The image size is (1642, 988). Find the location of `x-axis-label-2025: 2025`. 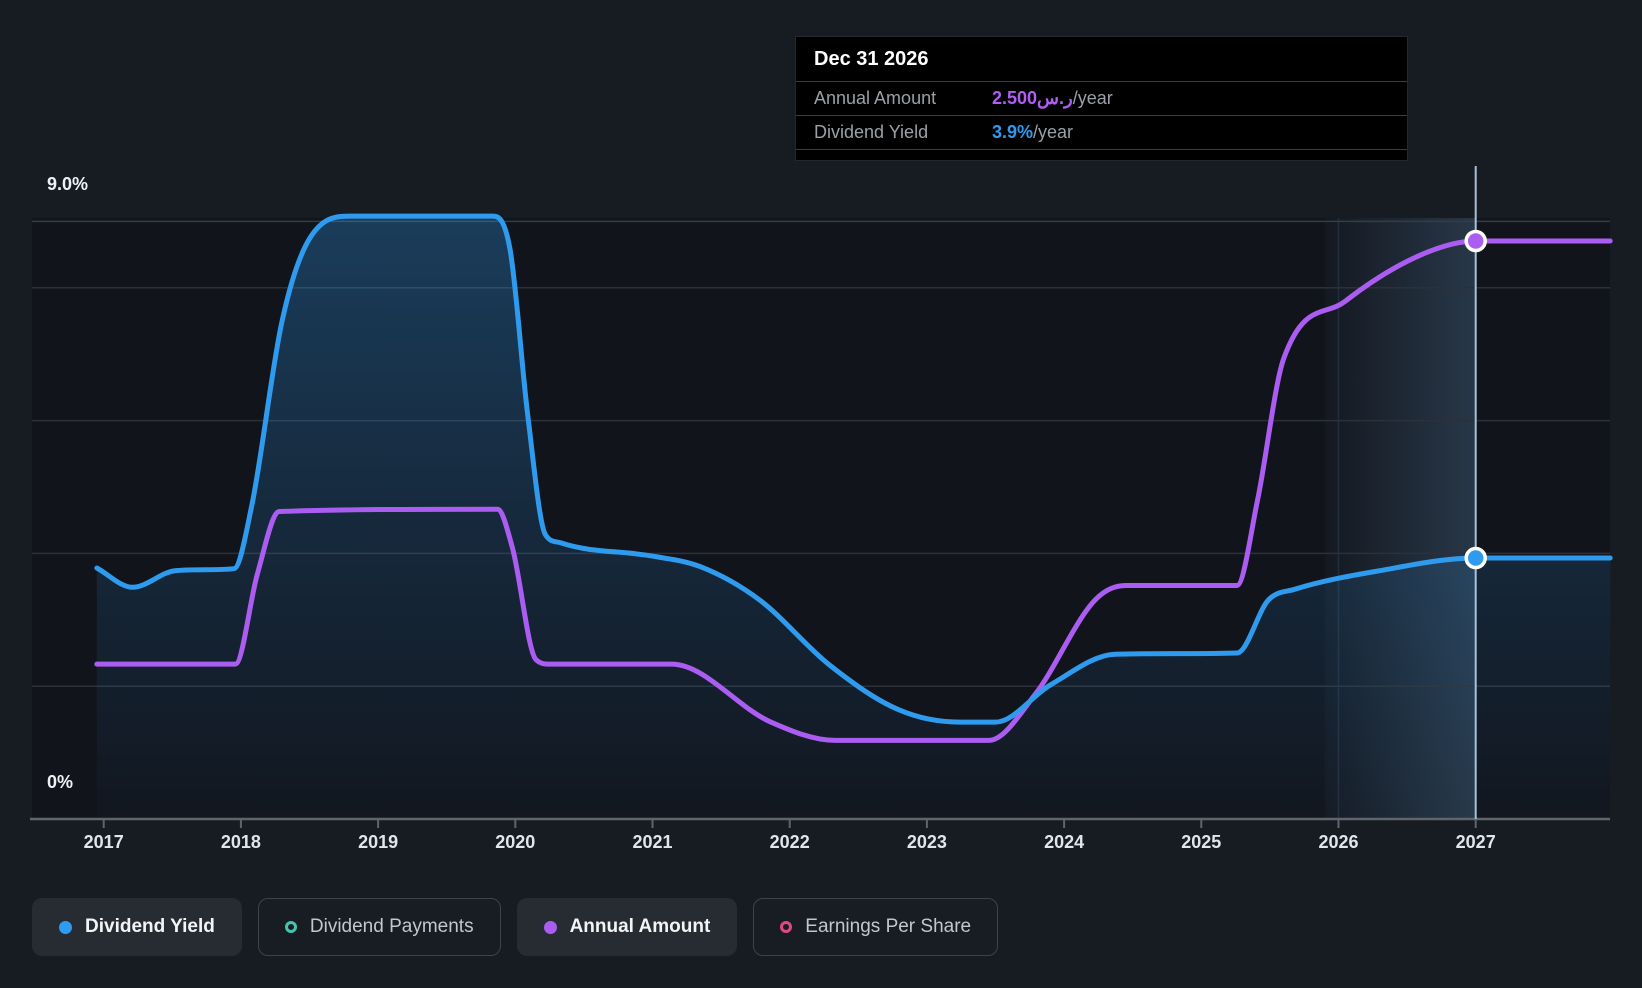

x-axis-label-2025: 2025 is located at coordinates (1201, 842).